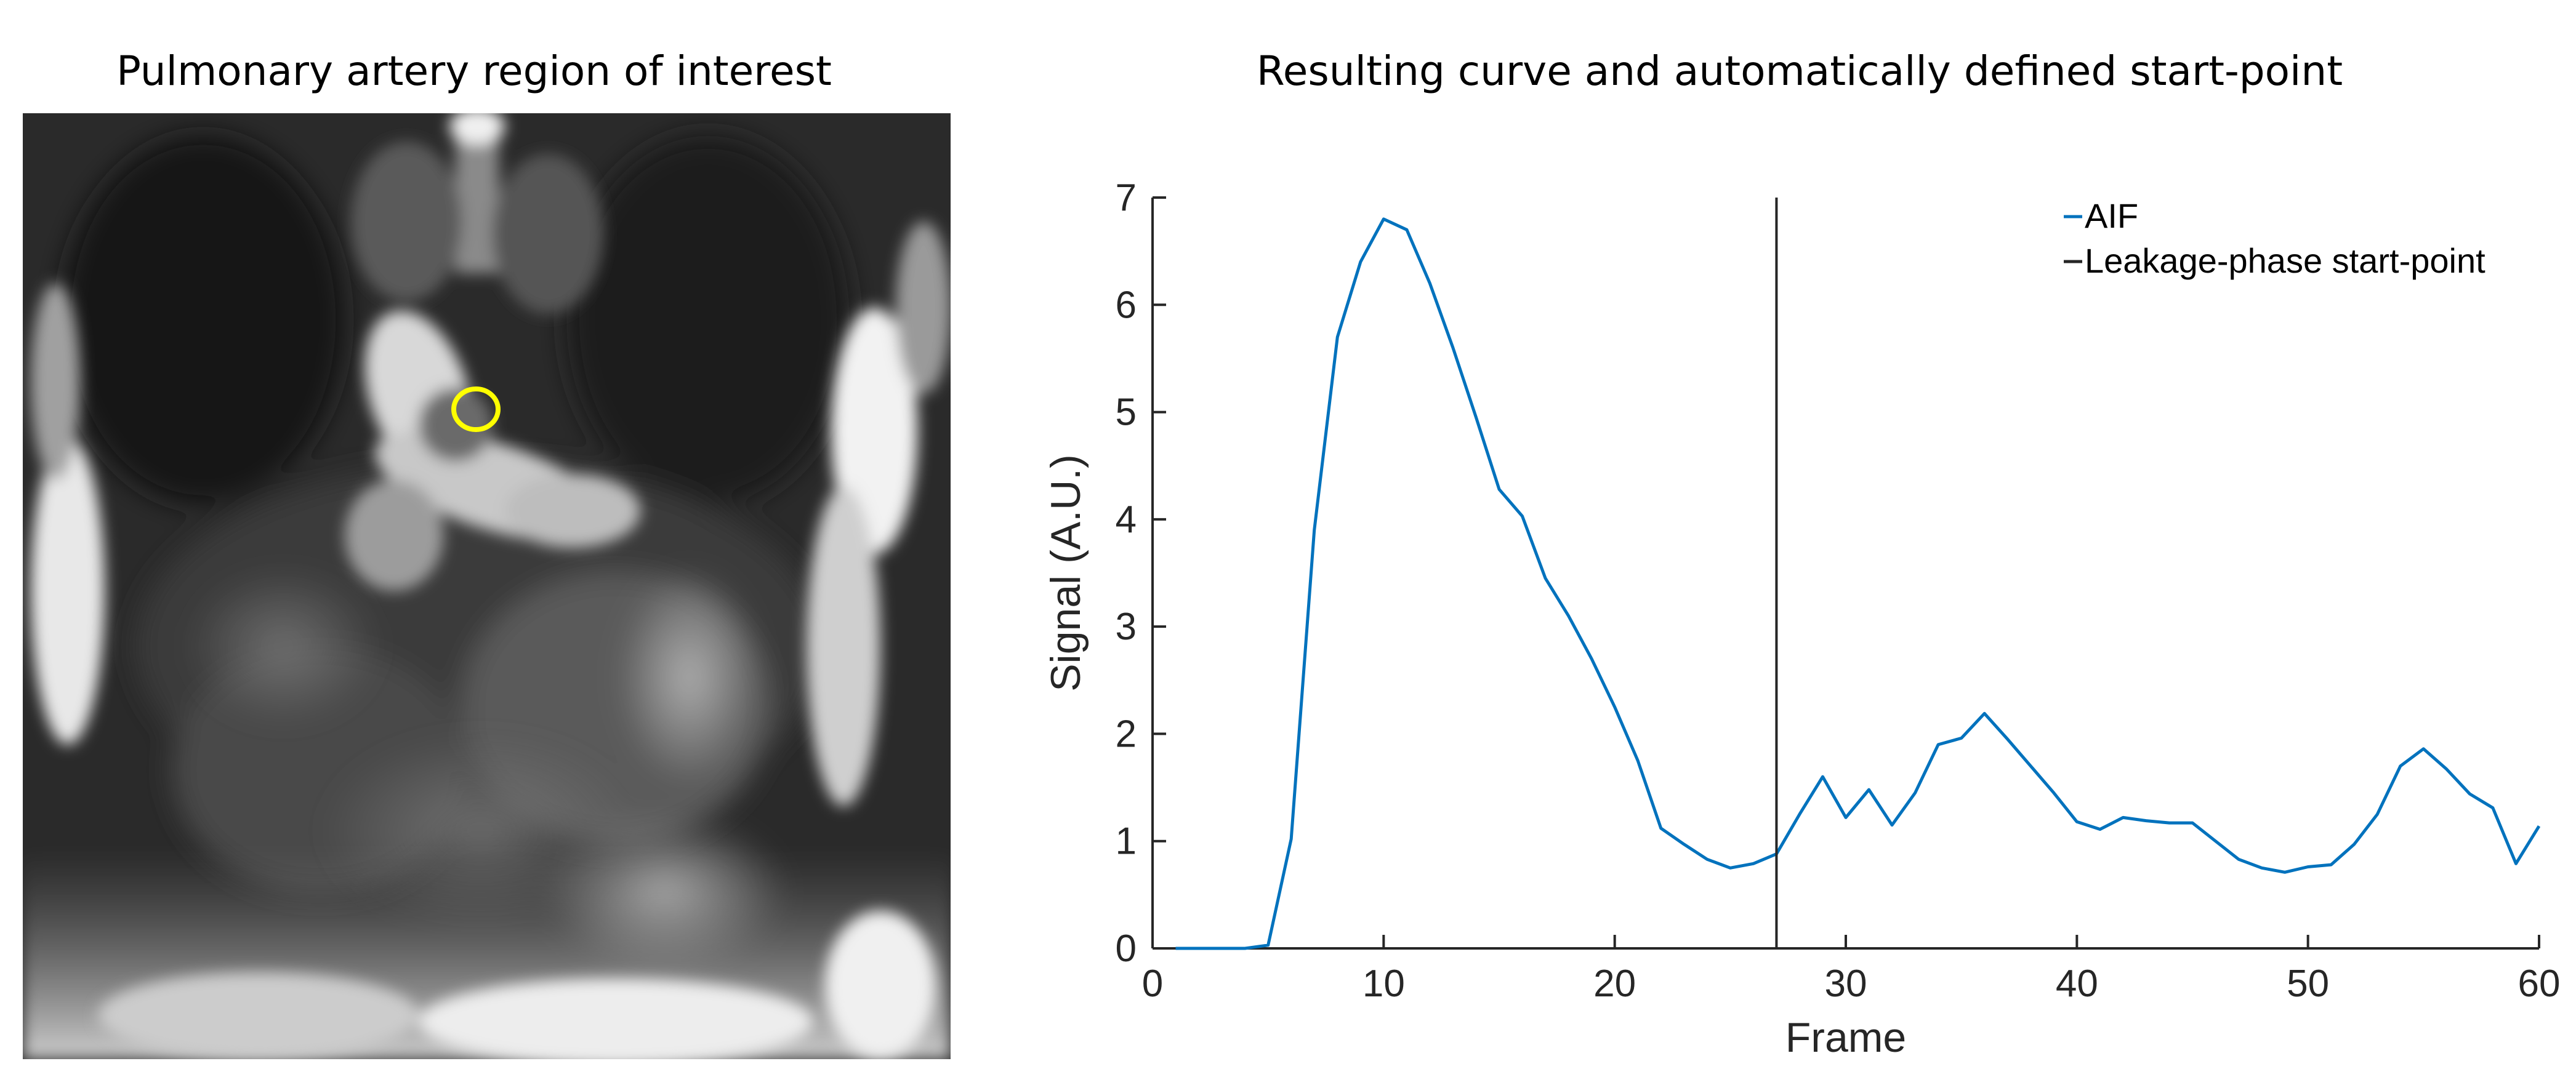 This screenshot has height=1069, width=2576. I want to click on legend-entry-start-point: Leakage-phase start-point, so click(2285, 260).